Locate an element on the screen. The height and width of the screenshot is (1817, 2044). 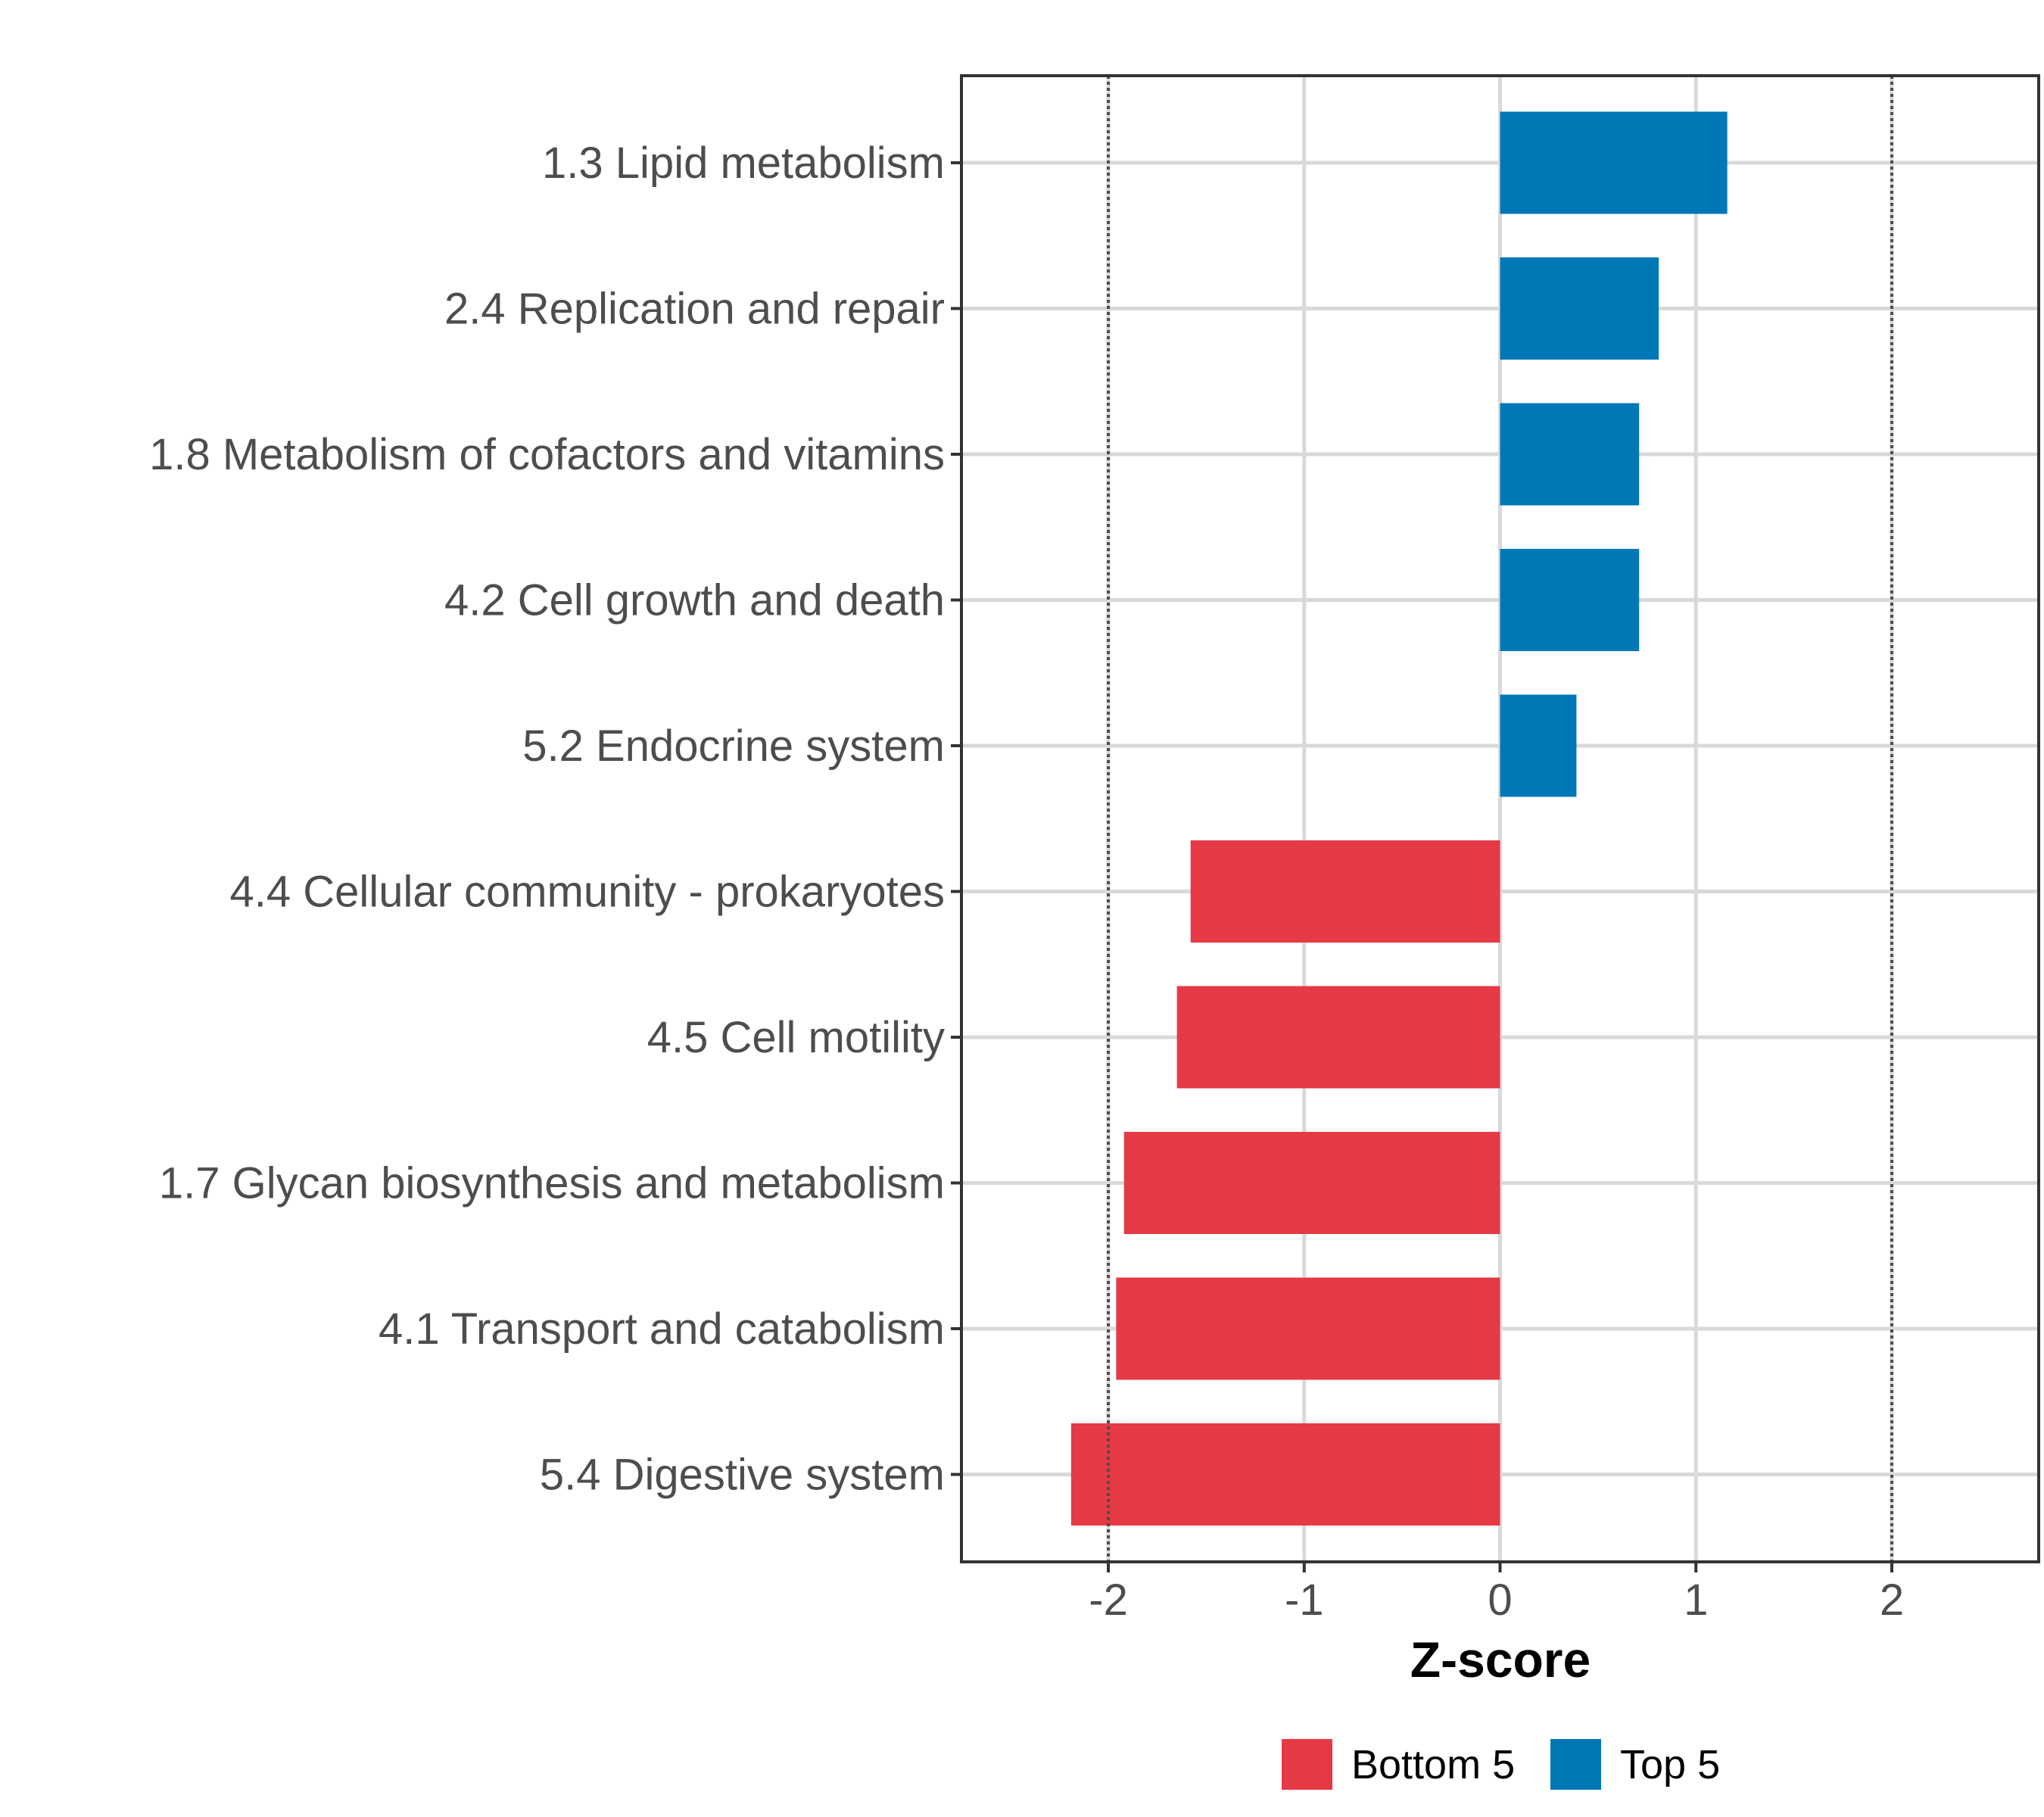
x-tick-label: -1 is located at coordinates (1304, 1600).